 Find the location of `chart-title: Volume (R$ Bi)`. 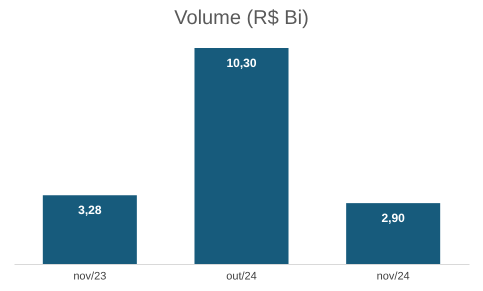

chart-title: Volume (R$ Bi) is located at coordinates (241, 18).